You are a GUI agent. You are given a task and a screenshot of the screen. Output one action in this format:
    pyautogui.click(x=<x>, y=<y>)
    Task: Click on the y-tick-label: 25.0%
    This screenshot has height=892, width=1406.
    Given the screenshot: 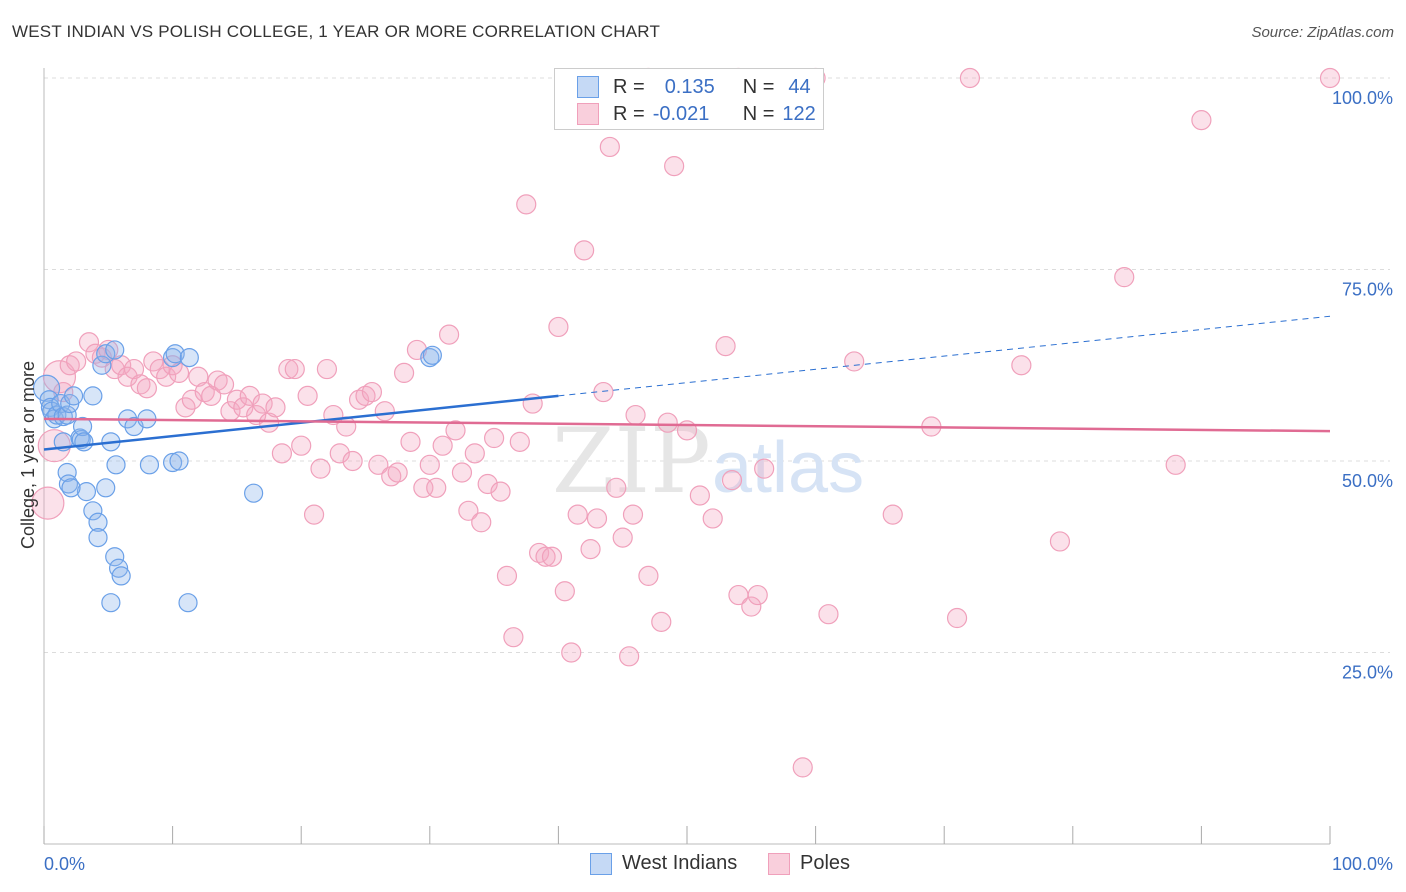 What is the action you would take?
    pyautogui.click(x=1367, y=673)
    